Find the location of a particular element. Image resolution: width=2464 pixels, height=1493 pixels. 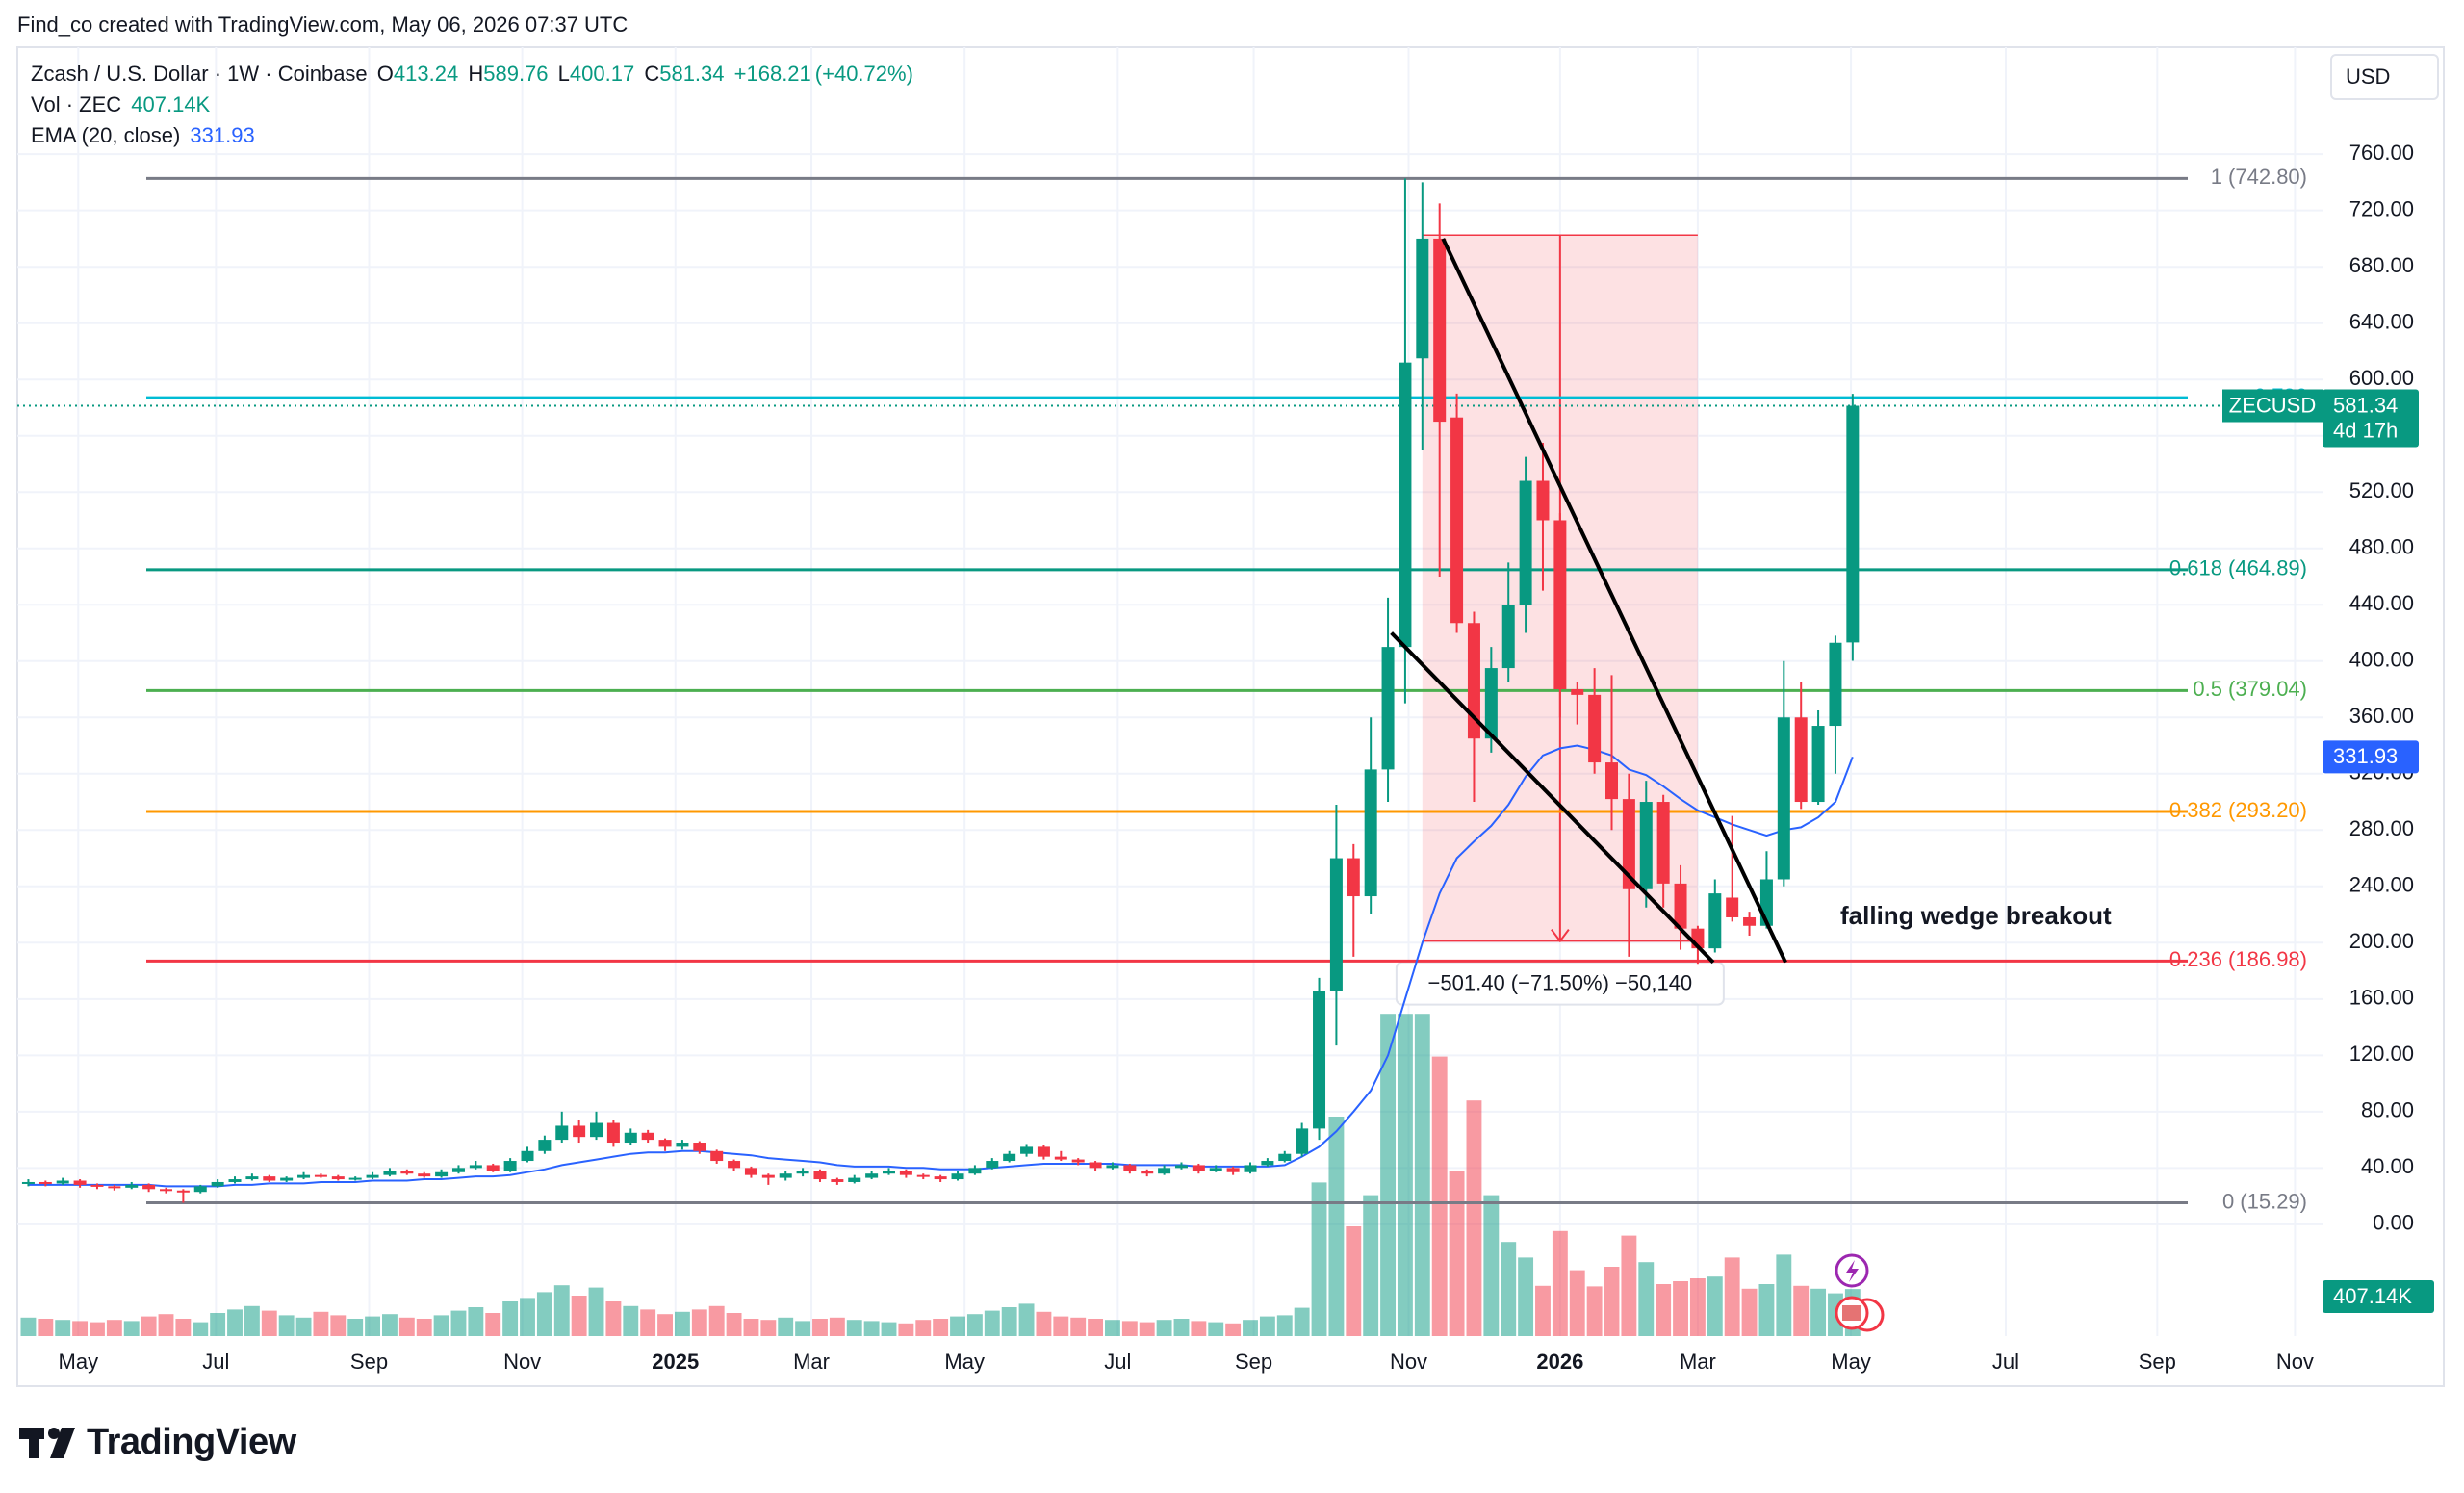

x-tick-label: 2025 is located at coordinates (675, 1362).